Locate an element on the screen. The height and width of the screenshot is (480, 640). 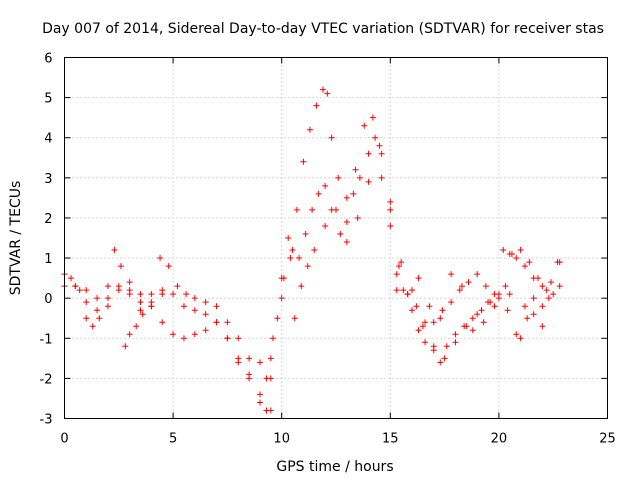
x-axis-title: GPS time / hours is located at coordinates (334, 467).